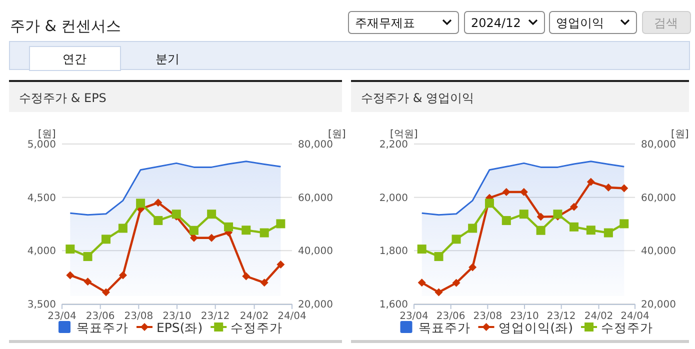 The image size is (695, 349). Describe the element at coordinates (41, 198) in the screenshot. I see `y-tick-label: 4,500` at that location.